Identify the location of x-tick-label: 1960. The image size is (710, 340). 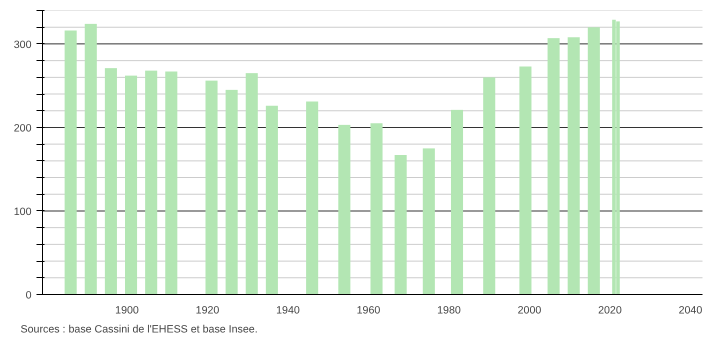
(368, 310).